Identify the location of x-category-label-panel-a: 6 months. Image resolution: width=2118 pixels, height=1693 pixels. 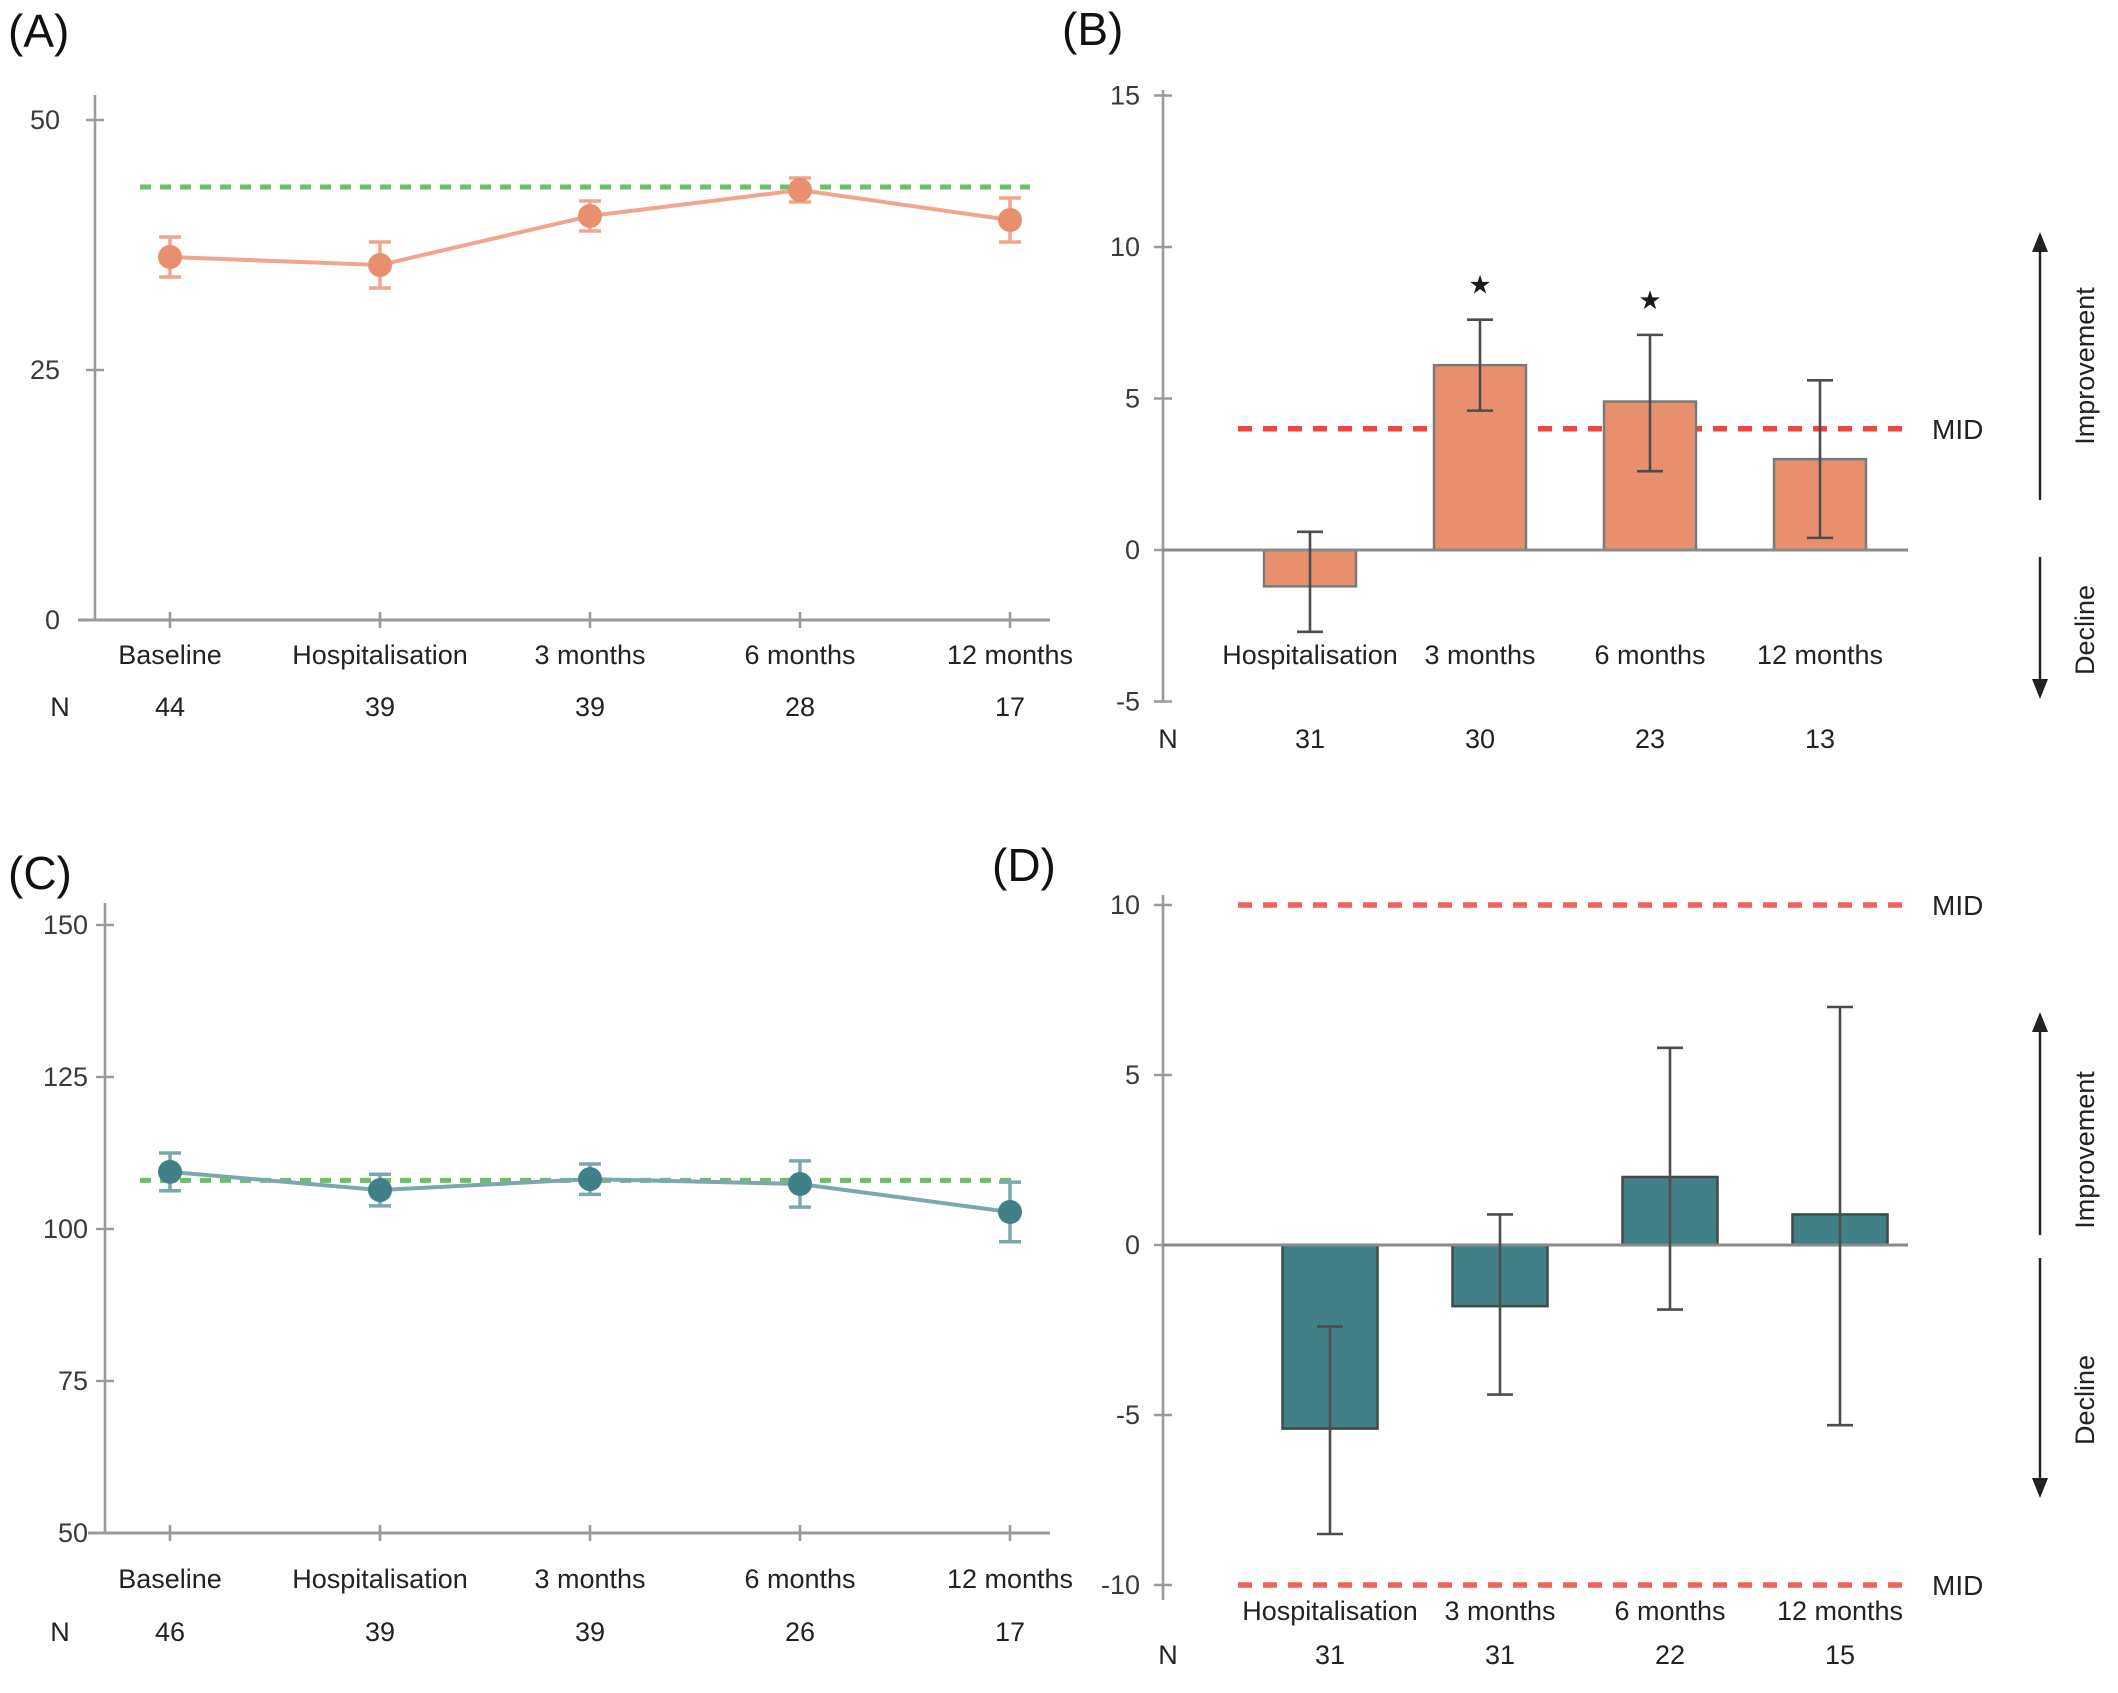
(799, 655).